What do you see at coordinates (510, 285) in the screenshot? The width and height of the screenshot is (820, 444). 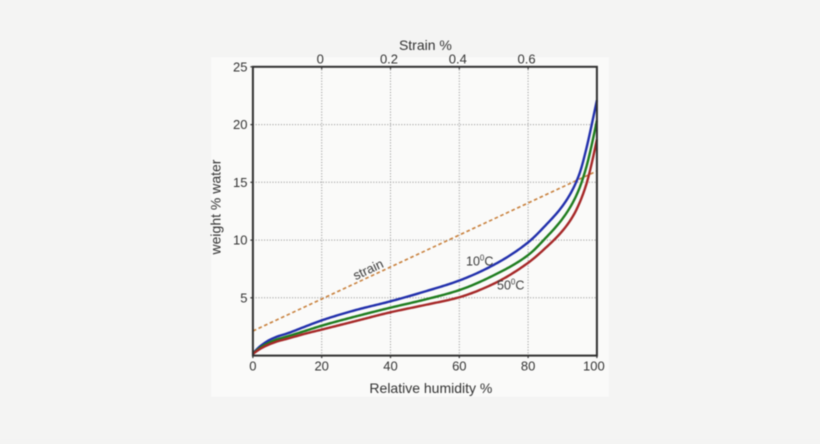 I see `svg-text: 500C` at bounding box center [510, 285].